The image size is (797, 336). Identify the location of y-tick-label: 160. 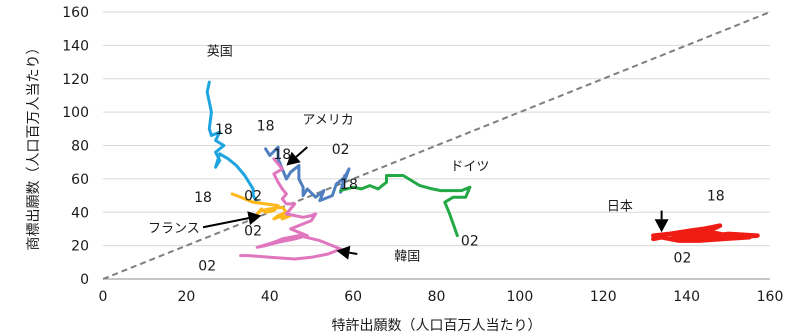
(75, 13).